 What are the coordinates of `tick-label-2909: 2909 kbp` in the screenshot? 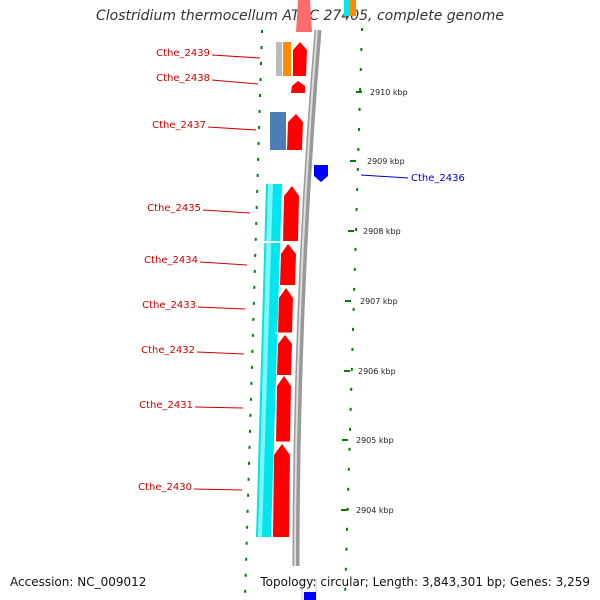 It's located at (386, 161).